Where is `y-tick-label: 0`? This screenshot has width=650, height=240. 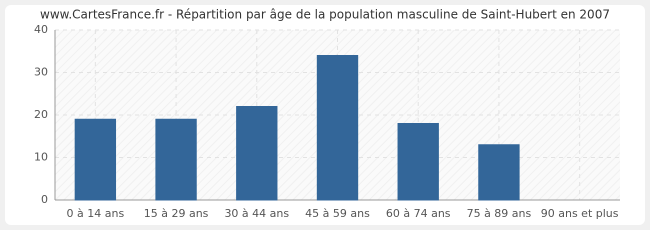 y-tick-label: 0 is located at coordinates (44, 199).